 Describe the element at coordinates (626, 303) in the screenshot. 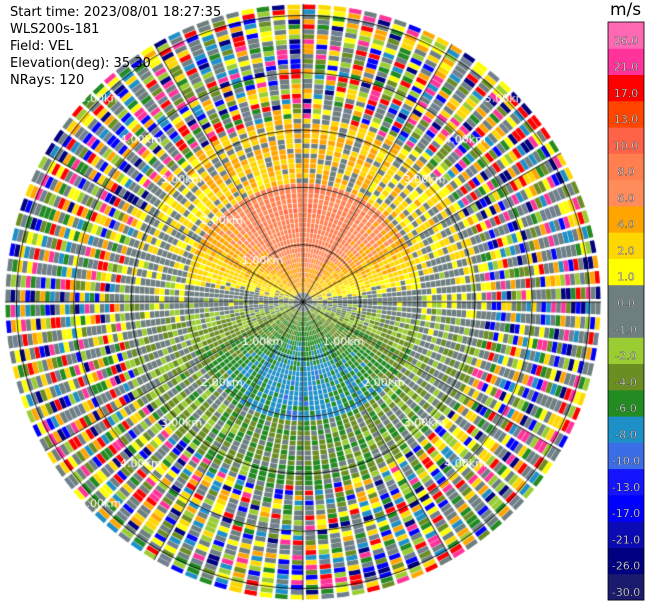

I see `colorbar-tick-label: 0.0` at that location.